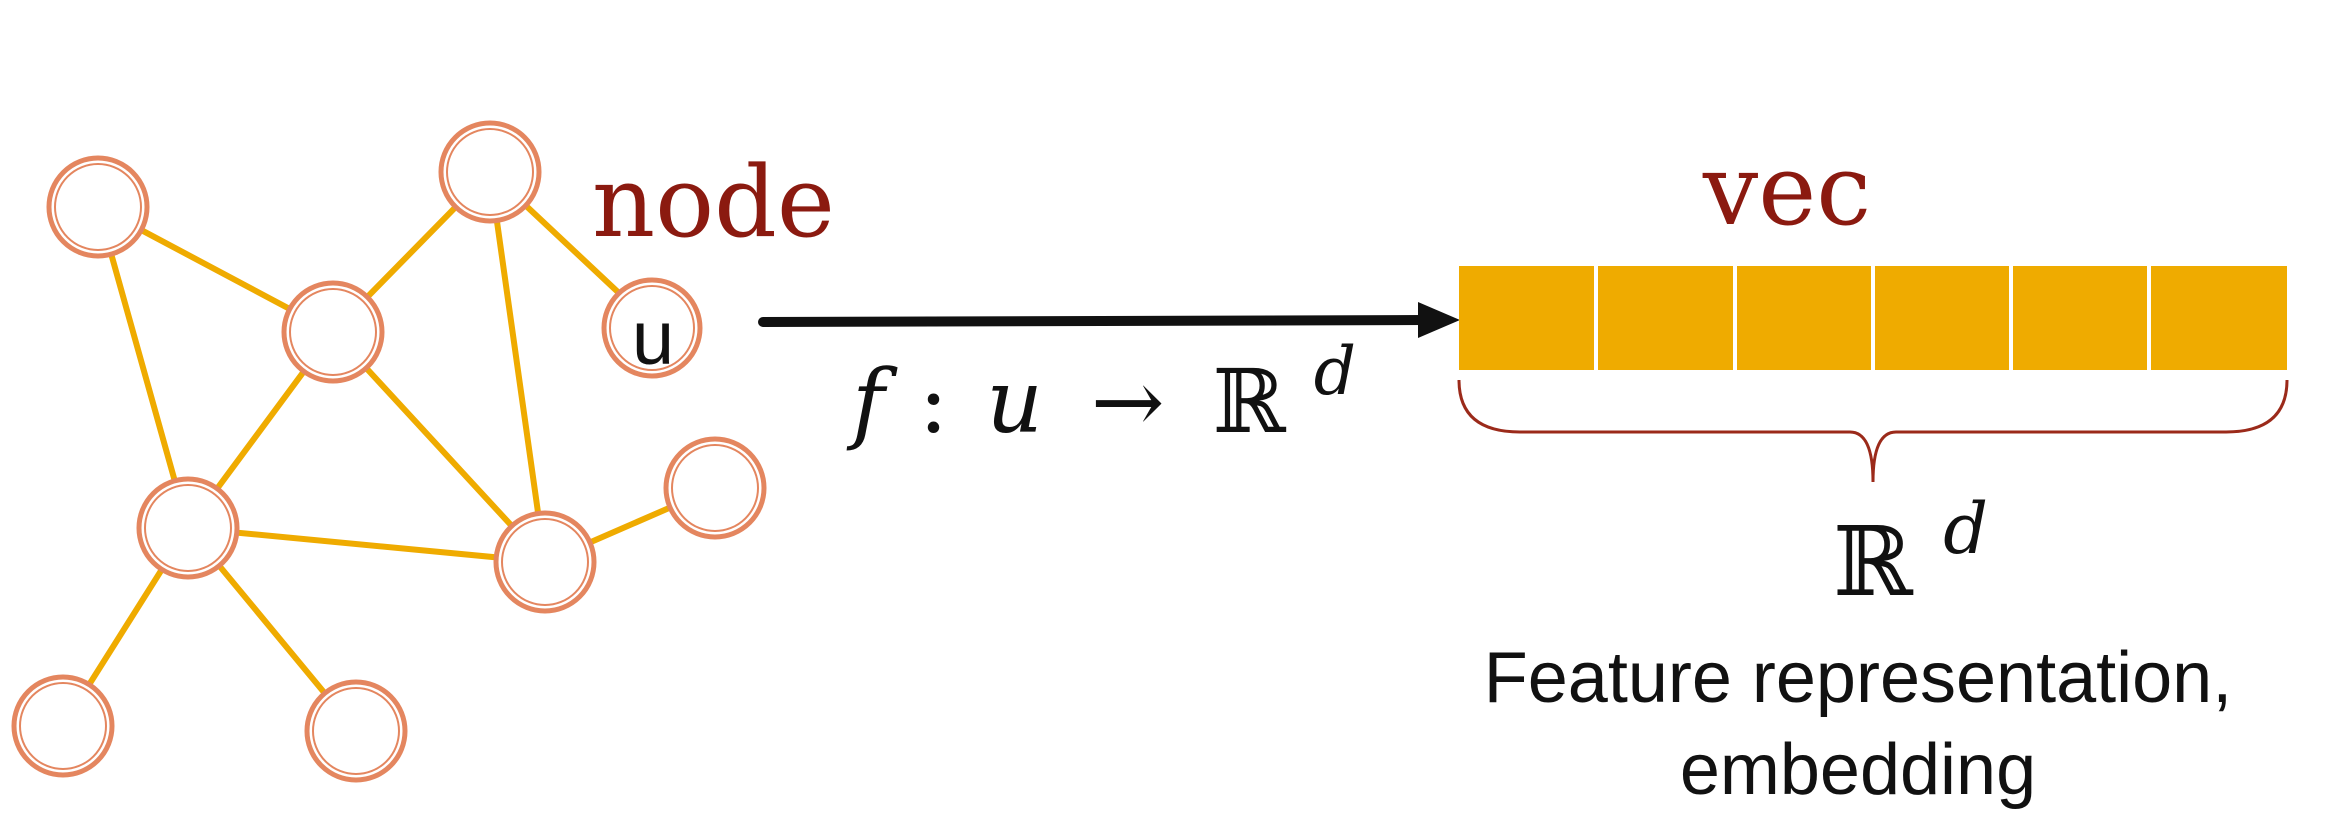  I want to click on formula-d: d, so click(1335, 371).